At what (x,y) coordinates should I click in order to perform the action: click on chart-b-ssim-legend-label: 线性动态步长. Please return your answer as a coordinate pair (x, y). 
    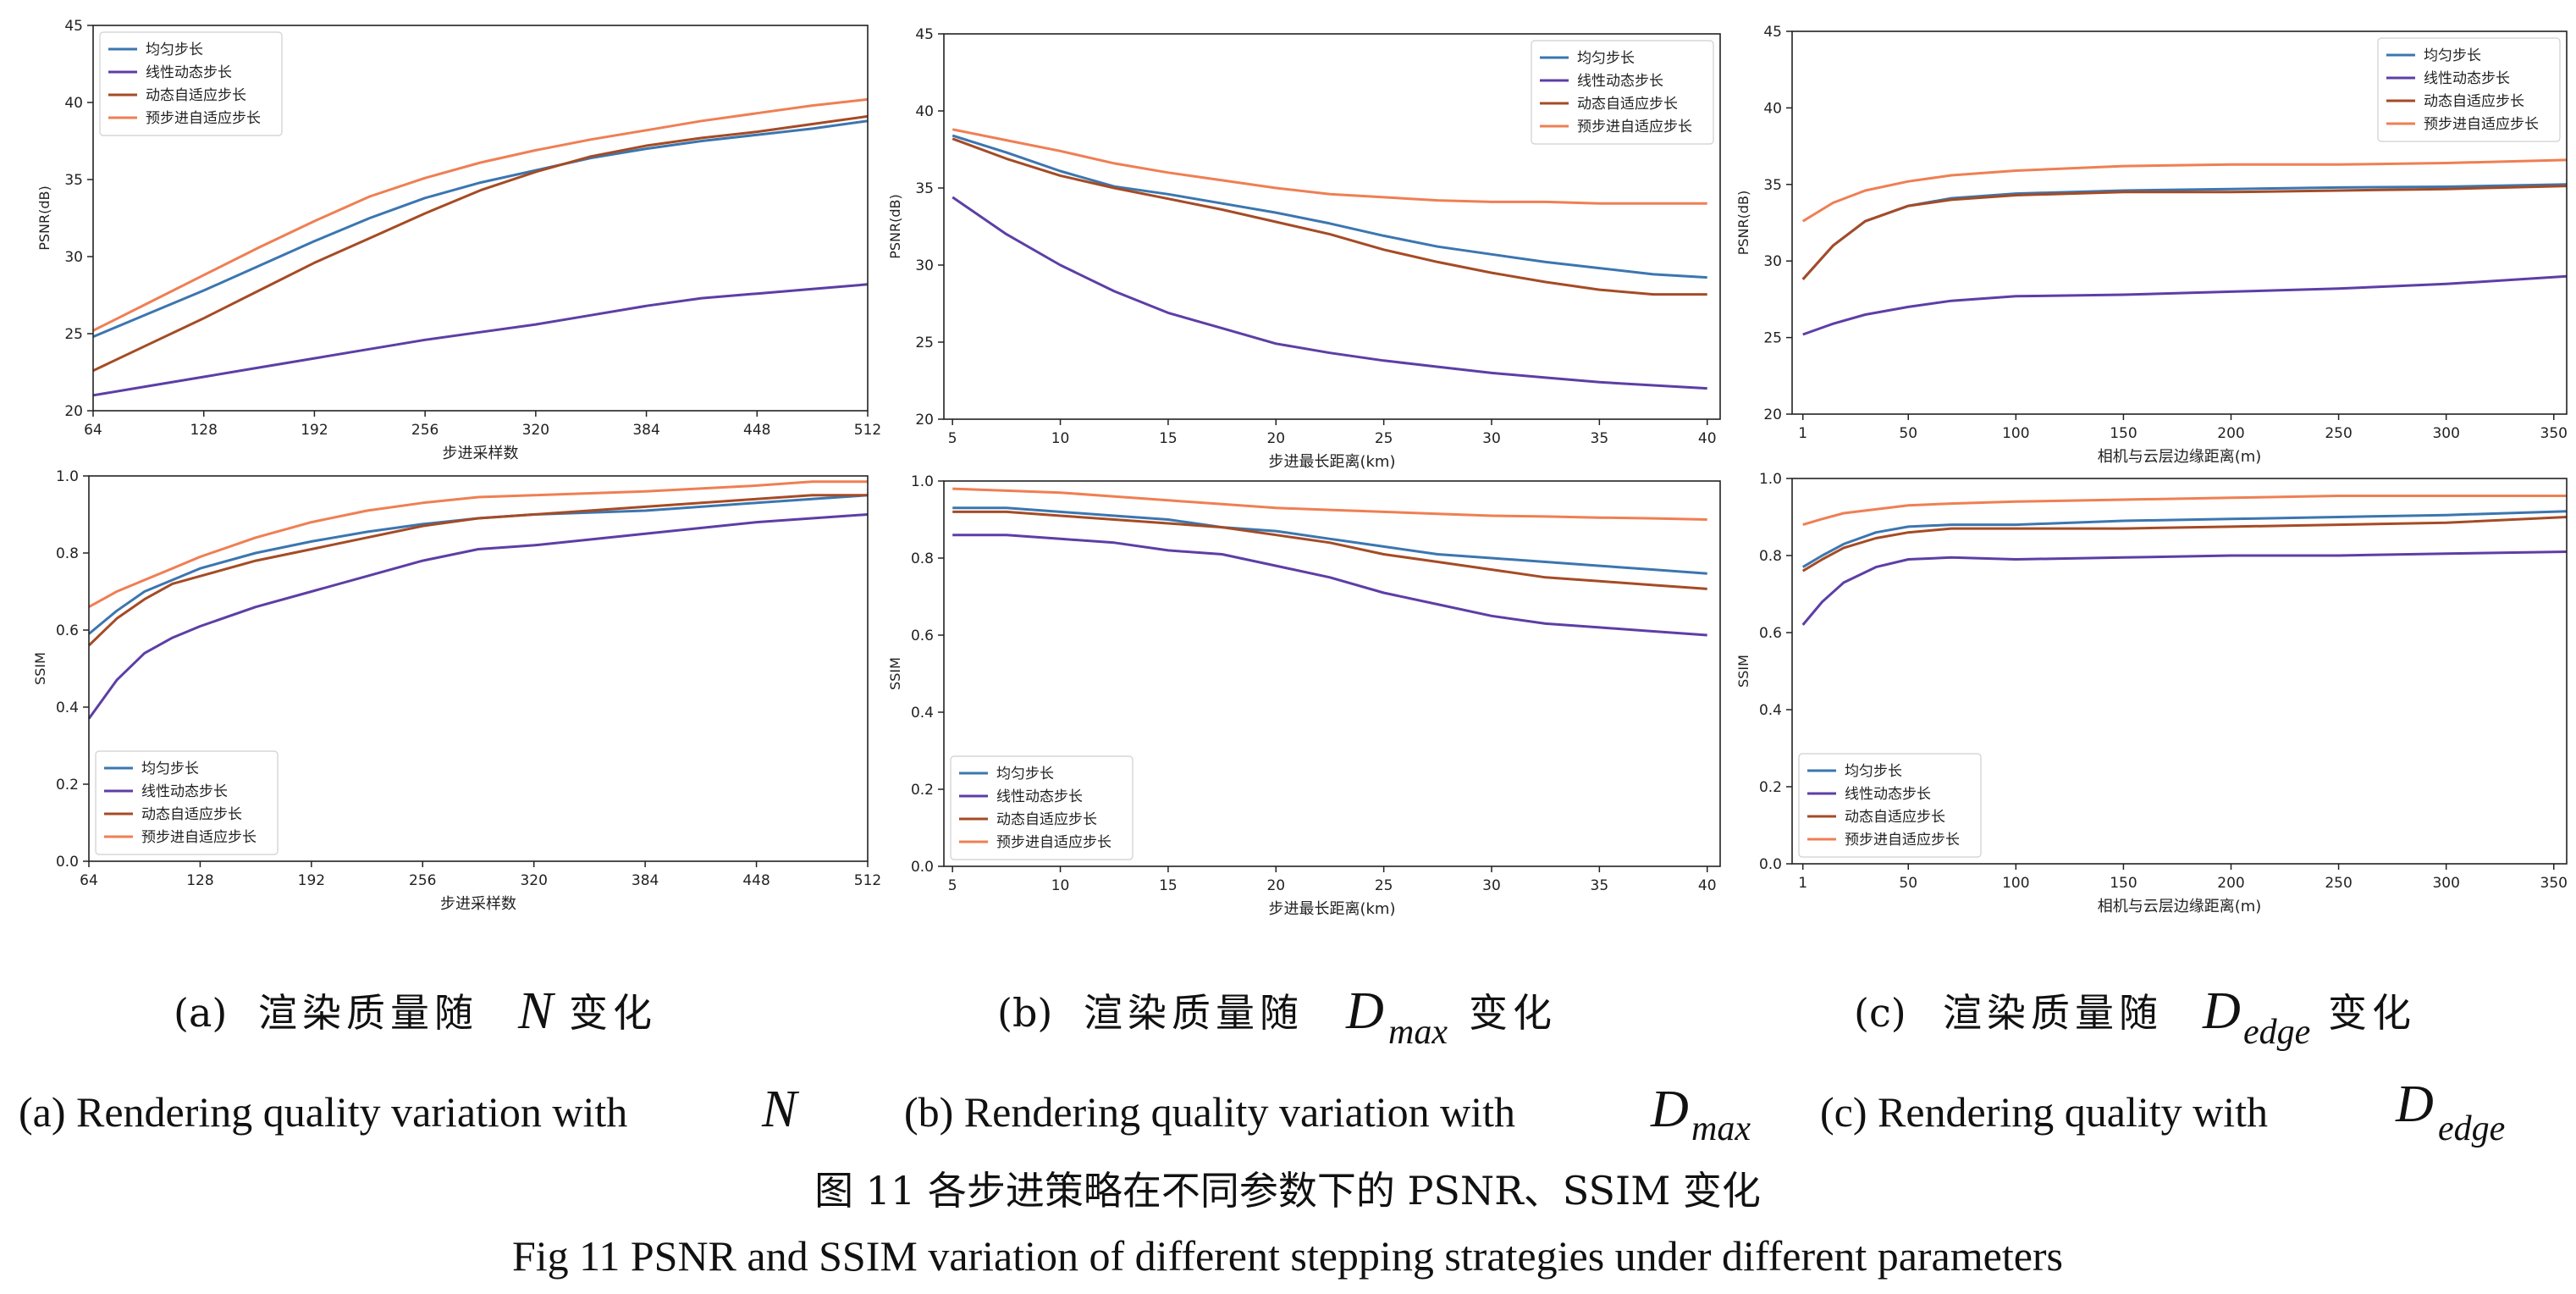
    Looking at the image, I should click on (1040, 796).